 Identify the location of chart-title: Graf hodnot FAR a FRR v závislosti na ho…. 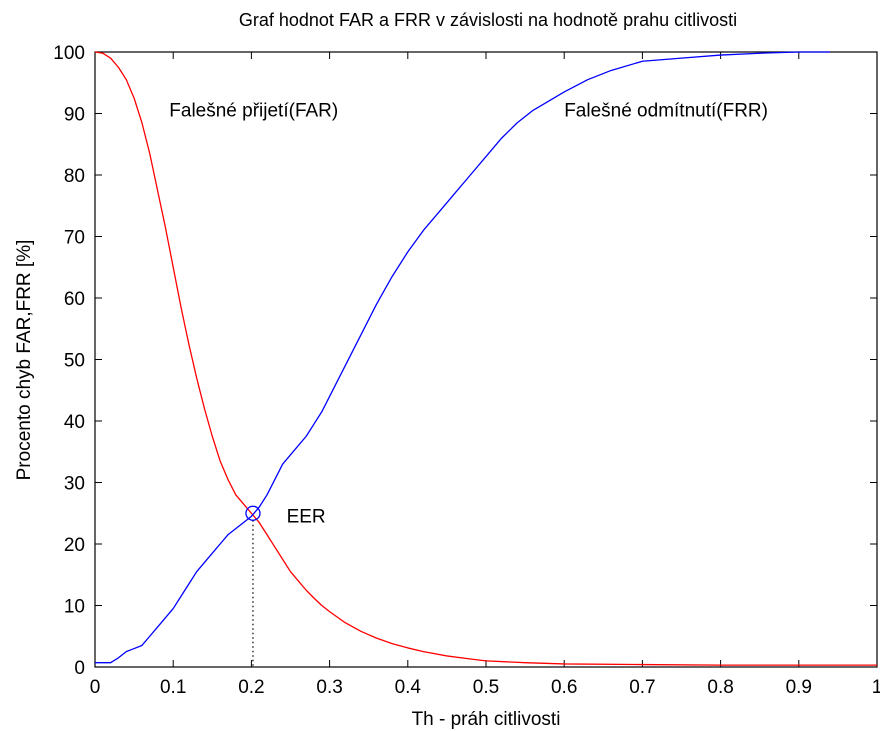
(488, 20).